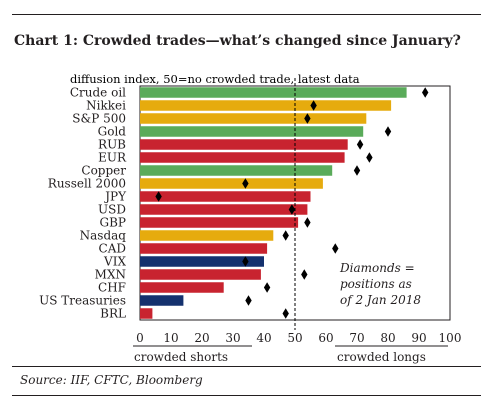  What do you see at coordinates (356, 338) in the screenshot?
I see `x-tick-label: 70` at bounding box center [356, 338].